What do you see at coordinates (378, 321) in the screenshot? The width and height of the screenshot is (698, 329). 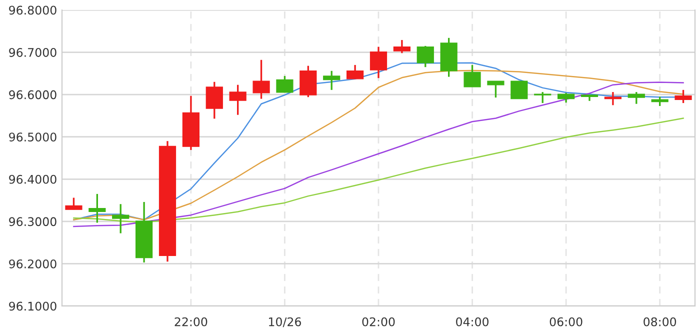 I see `x-tick-label: 02:00` at bounding box center [378, 321].